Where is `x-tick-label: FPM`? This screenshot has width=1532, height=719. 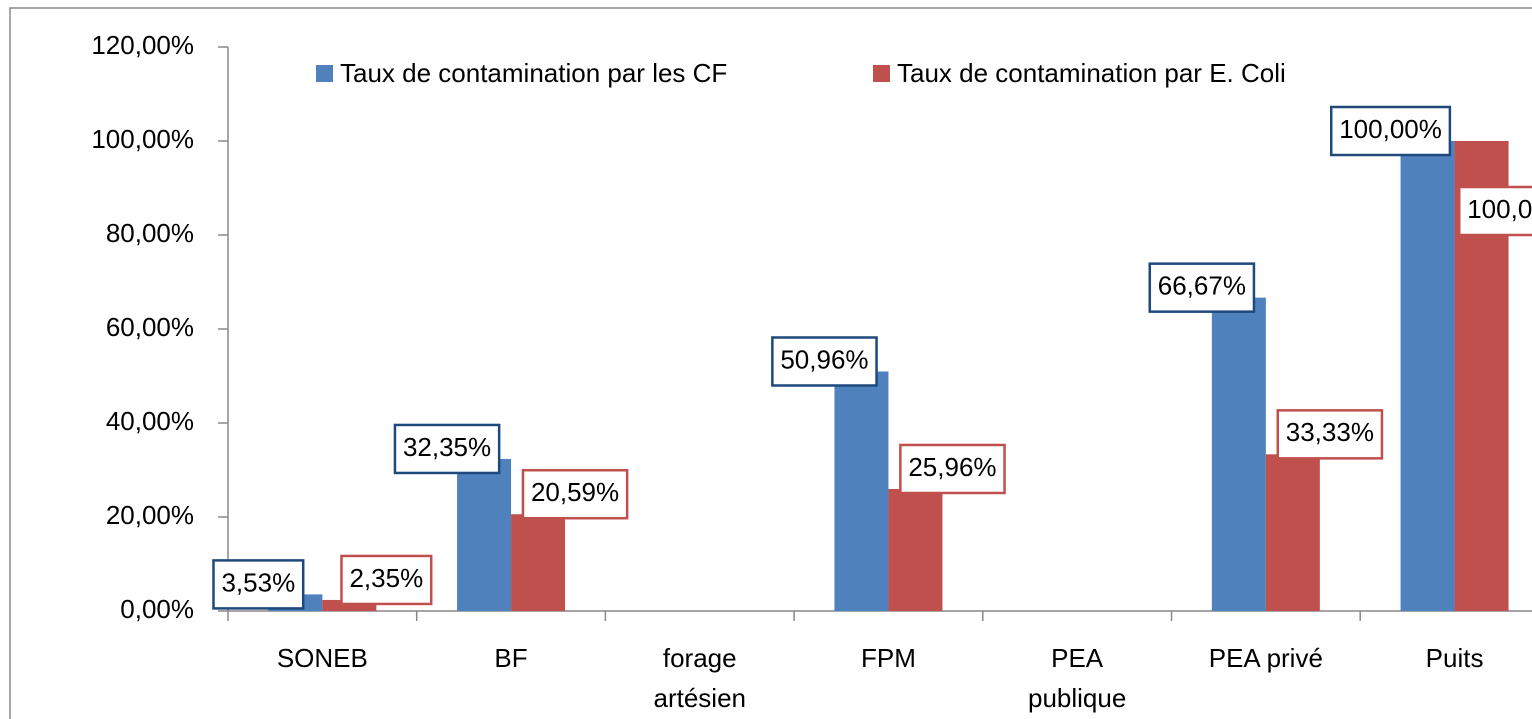 x-tick-label: FPM is located at coordinates (888, 658).